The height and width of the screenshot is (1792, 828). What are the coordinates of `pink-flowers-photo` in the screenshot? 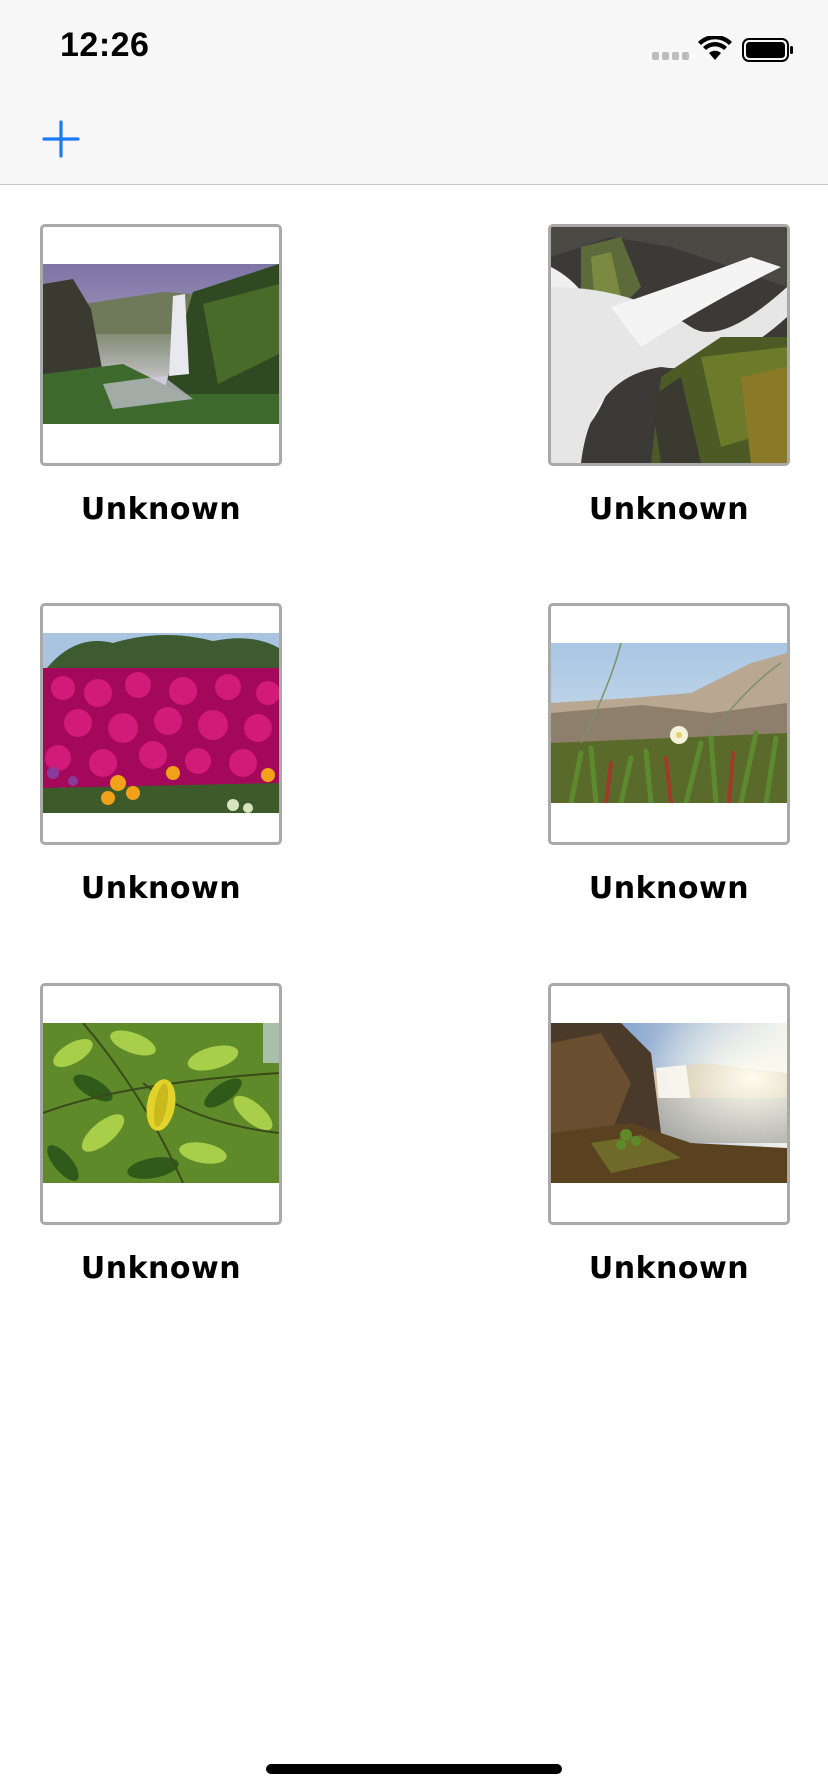 It's located at (161, 723).